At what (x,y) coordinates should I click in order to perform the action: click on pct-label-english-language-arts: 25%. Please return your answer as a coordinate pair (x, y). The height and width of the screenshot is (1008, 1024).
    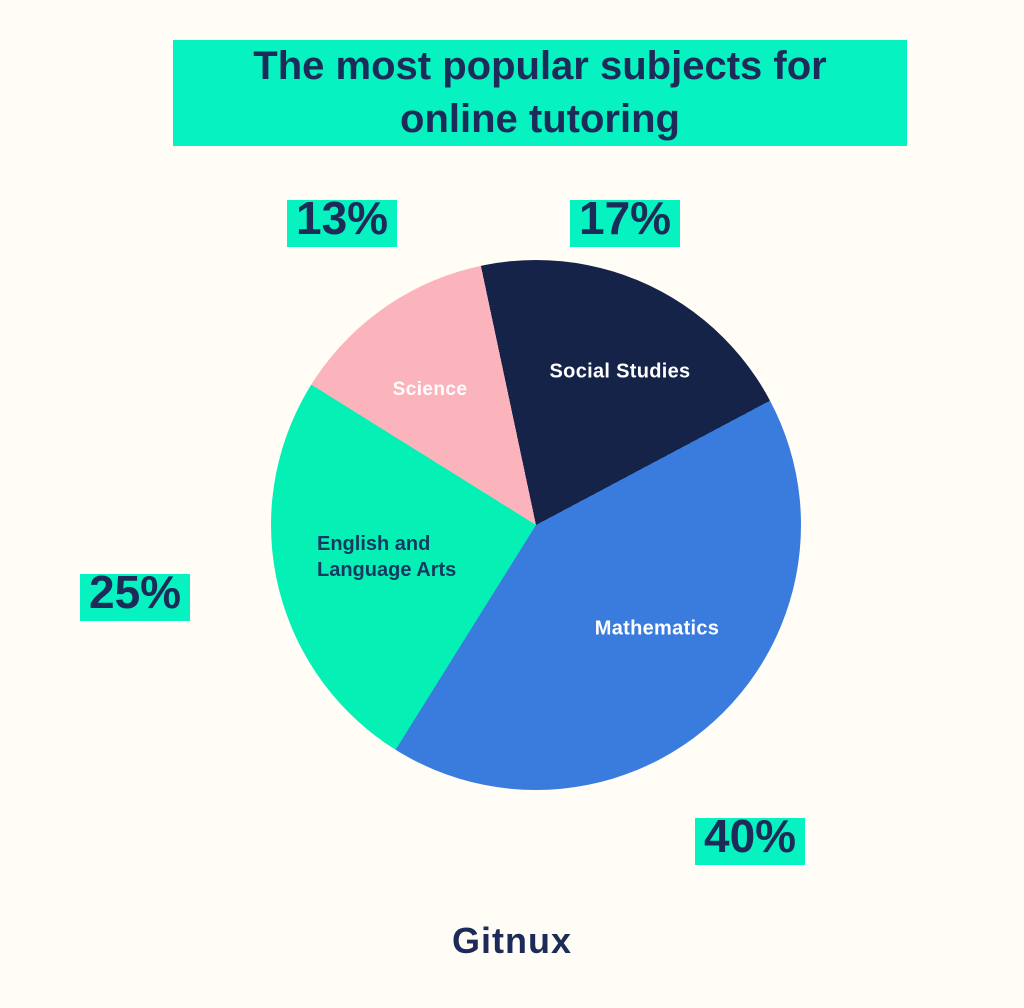
    Looking at the image, I should click on (135, 595).